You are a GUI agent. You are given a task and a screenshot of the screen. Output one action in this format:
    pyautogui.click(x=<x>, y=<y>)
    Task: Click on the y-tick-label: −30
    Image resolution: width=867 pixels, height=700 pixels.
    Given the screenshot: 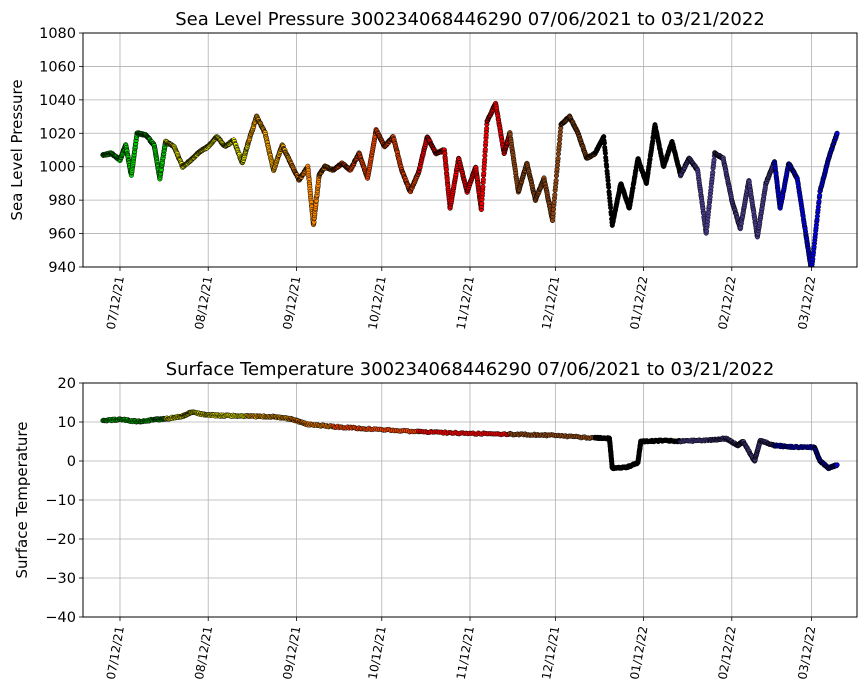 What is the action you would take?
    pyautogui.click(x=60, y=579)
    